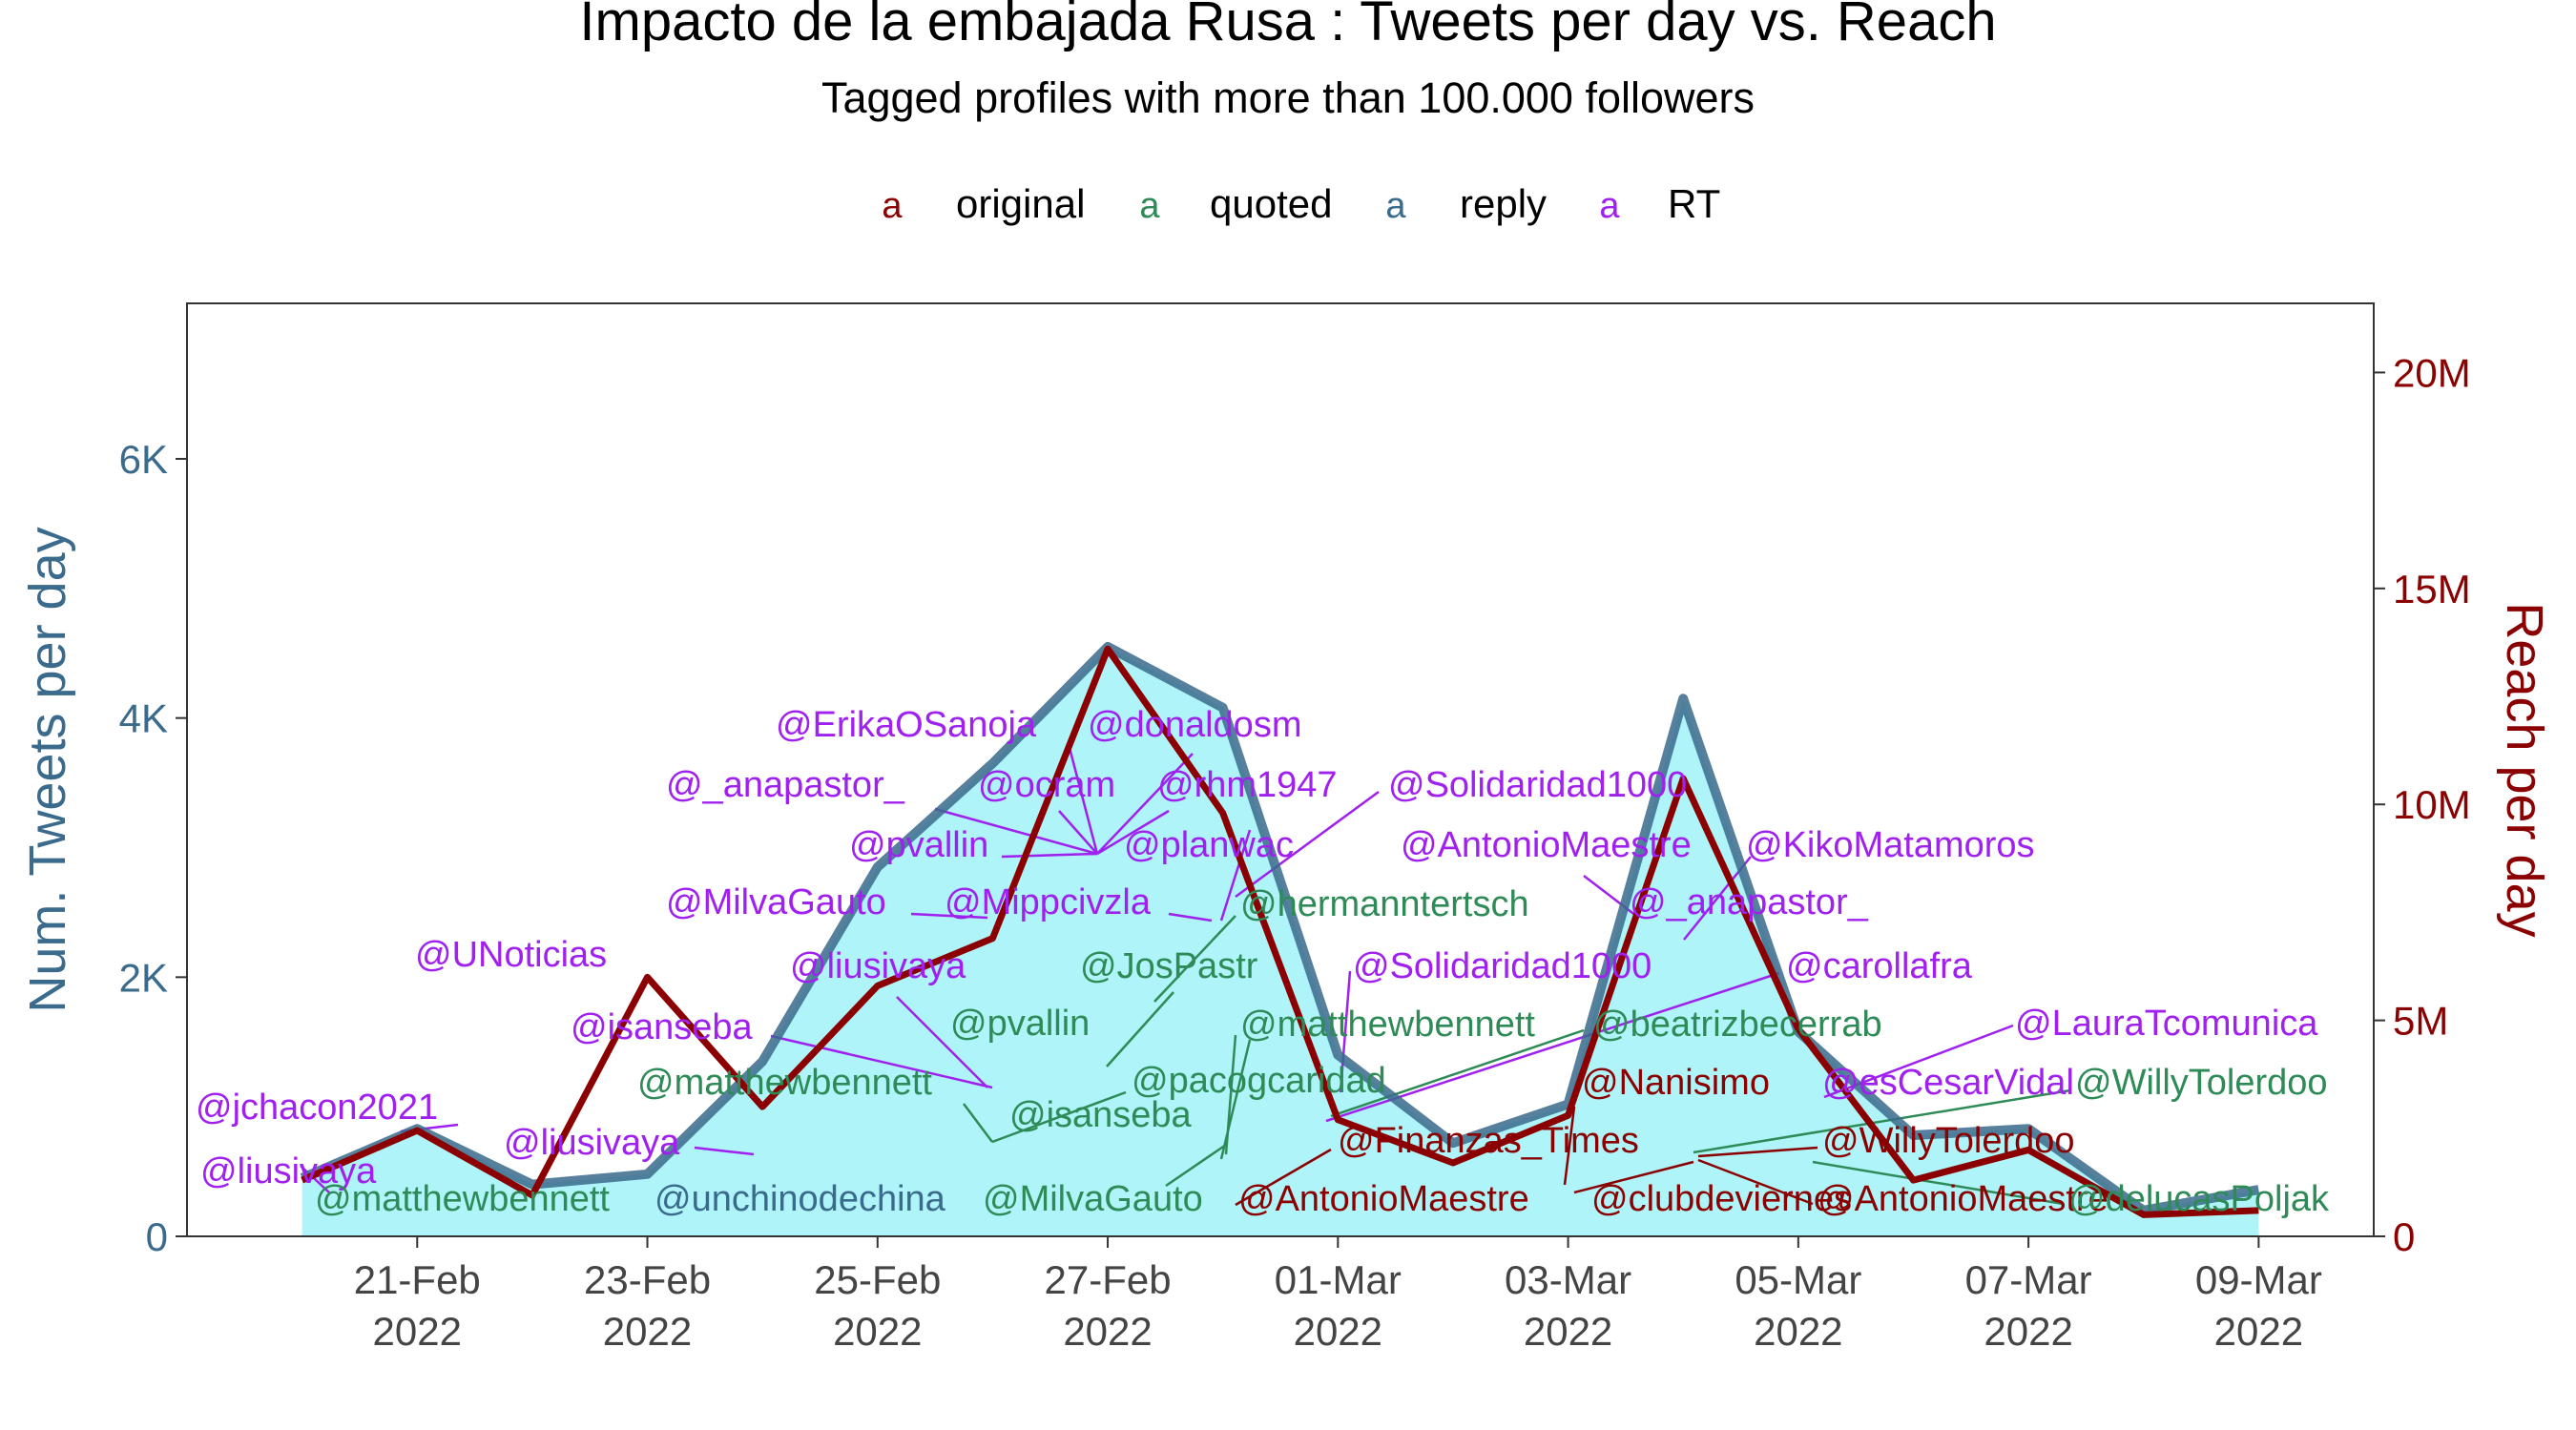 The height and width of the screenshot is (1430, 2576). Describe the element at coordinates (2420, 1021) in the screenshot. I see `y-right-tick-label: 5M` at that location.